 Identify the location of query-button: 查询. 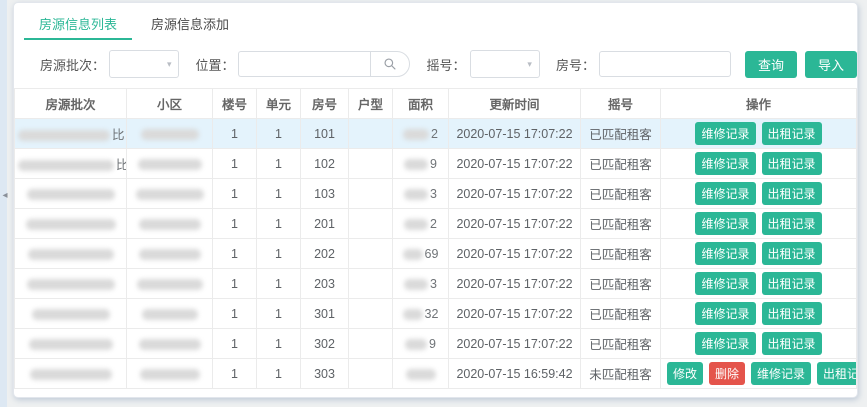
(770, 64).